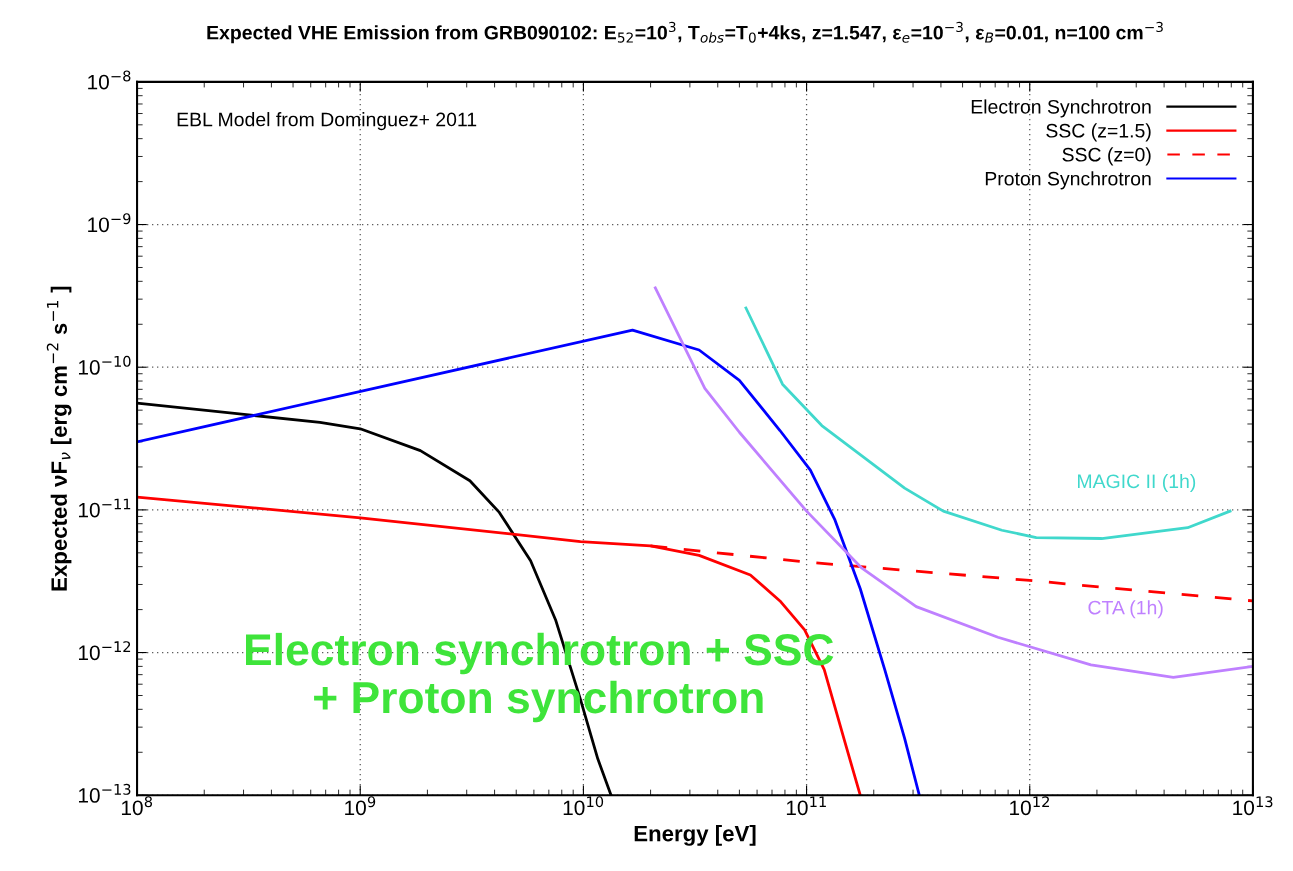  What do you see at coordinates (59, 438) in the screenshot?
I see `y-axis-title: Expected νF$_{ν}$ [erg cm$^{−2}$ s$^{−1}$ ]` at bounding box center [59, 438].